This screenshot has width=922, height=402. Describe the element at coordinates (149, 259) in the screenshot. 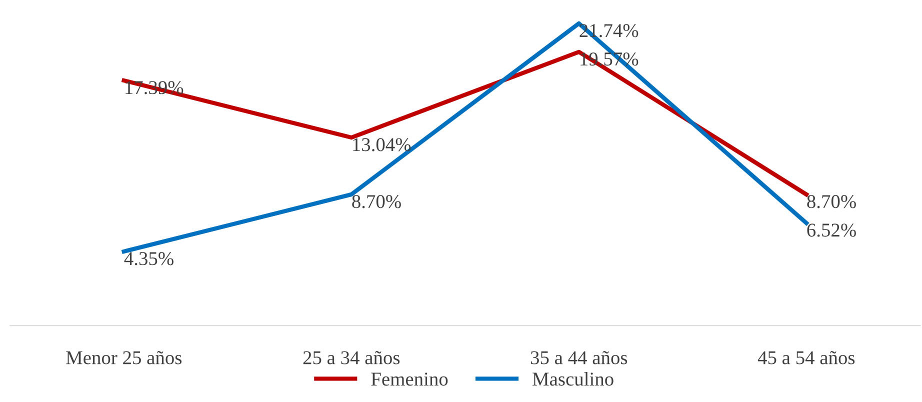

I see `data-label: 4.35%` at that location.